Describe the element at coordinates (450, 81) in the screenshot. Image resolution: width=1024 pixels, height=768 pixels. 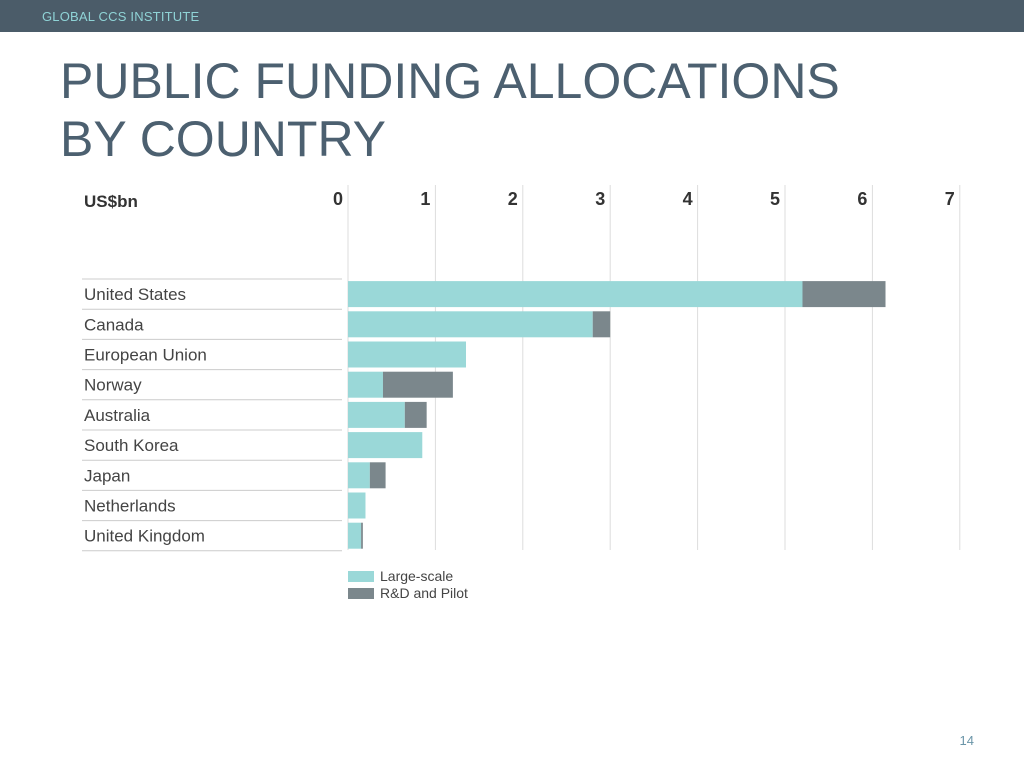
I see `title-line-1: PUBLIC FUNDING ALLOCATIONS` at that location.